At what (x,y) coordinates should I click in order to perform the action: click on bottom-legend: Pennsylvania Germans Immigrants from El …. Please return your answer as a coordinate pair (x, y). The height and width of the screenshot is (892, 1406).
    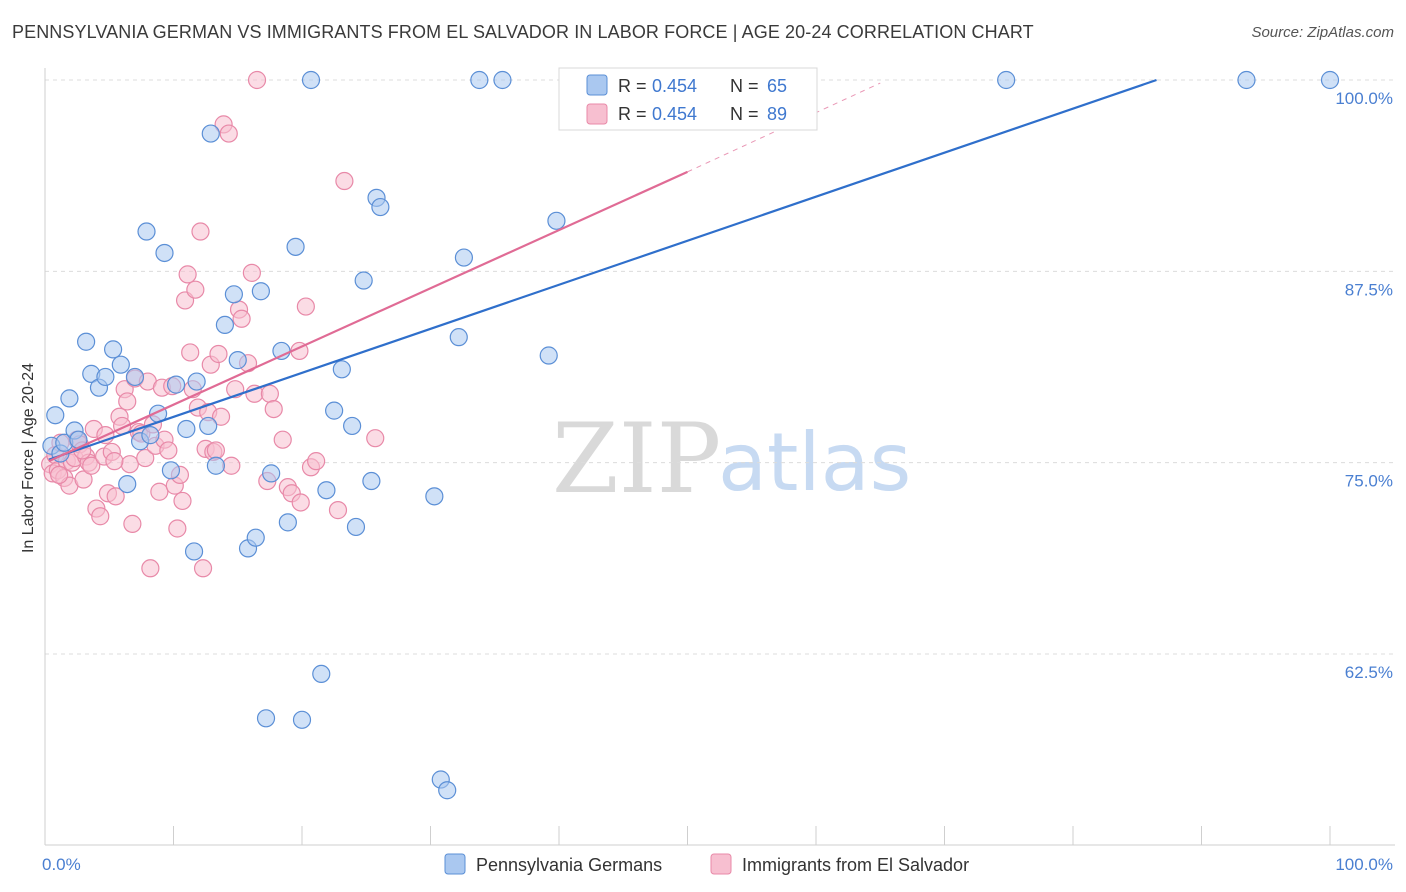
    Looking at the image, I should click on (706, 864).